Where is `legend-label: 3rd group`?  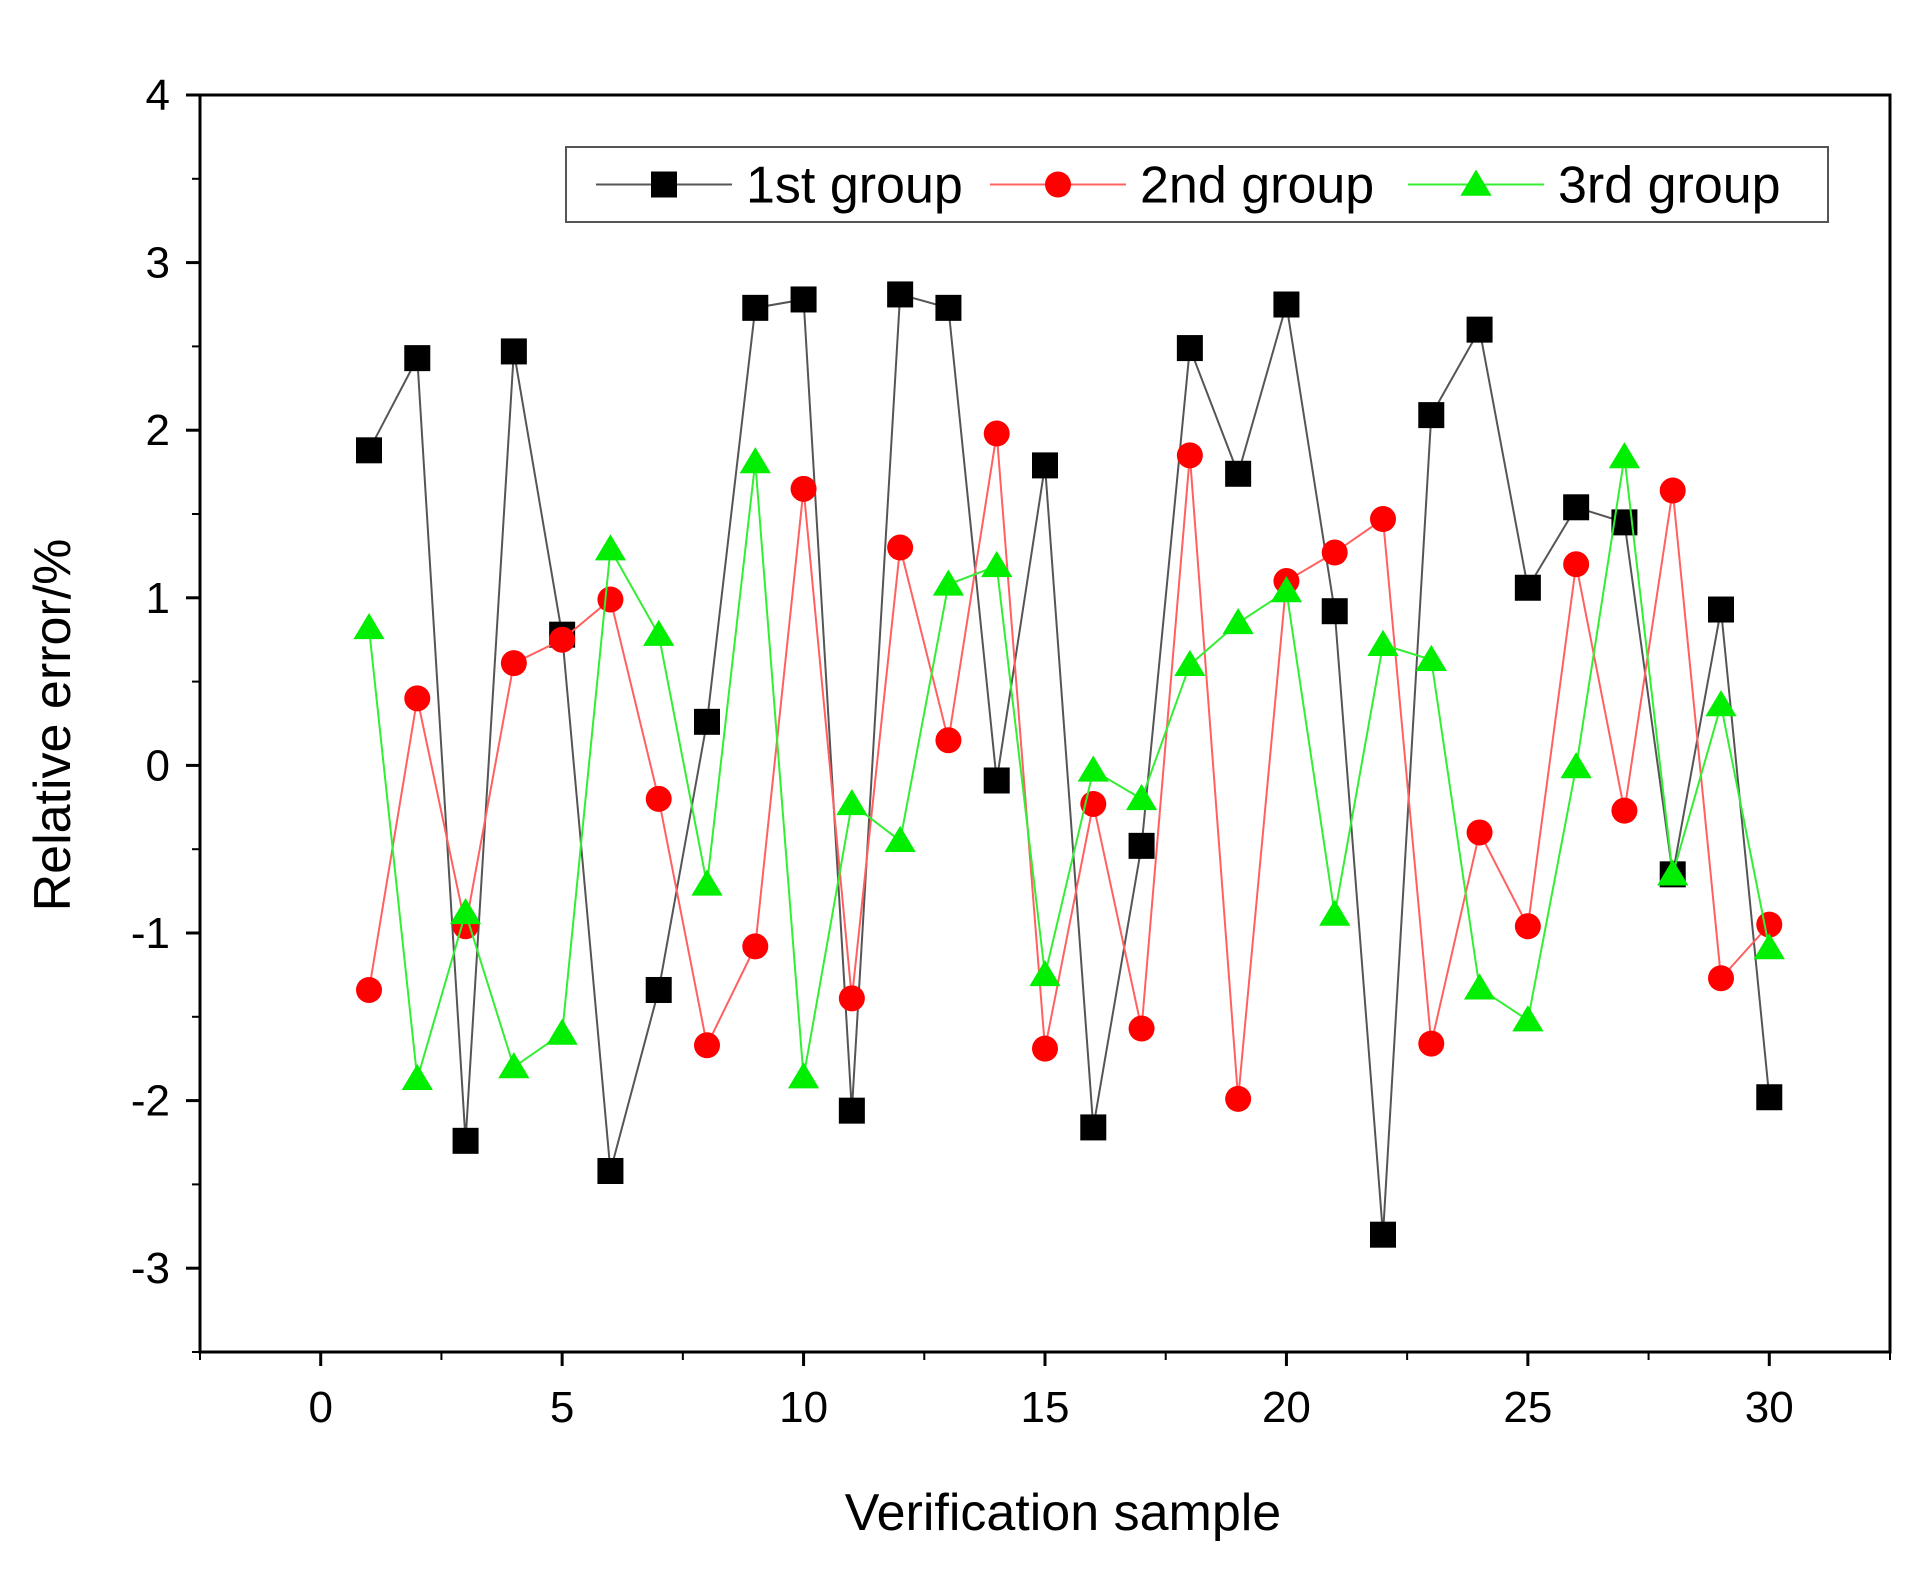
legend-label: 3rd group is located at coordinates (1669, 186).